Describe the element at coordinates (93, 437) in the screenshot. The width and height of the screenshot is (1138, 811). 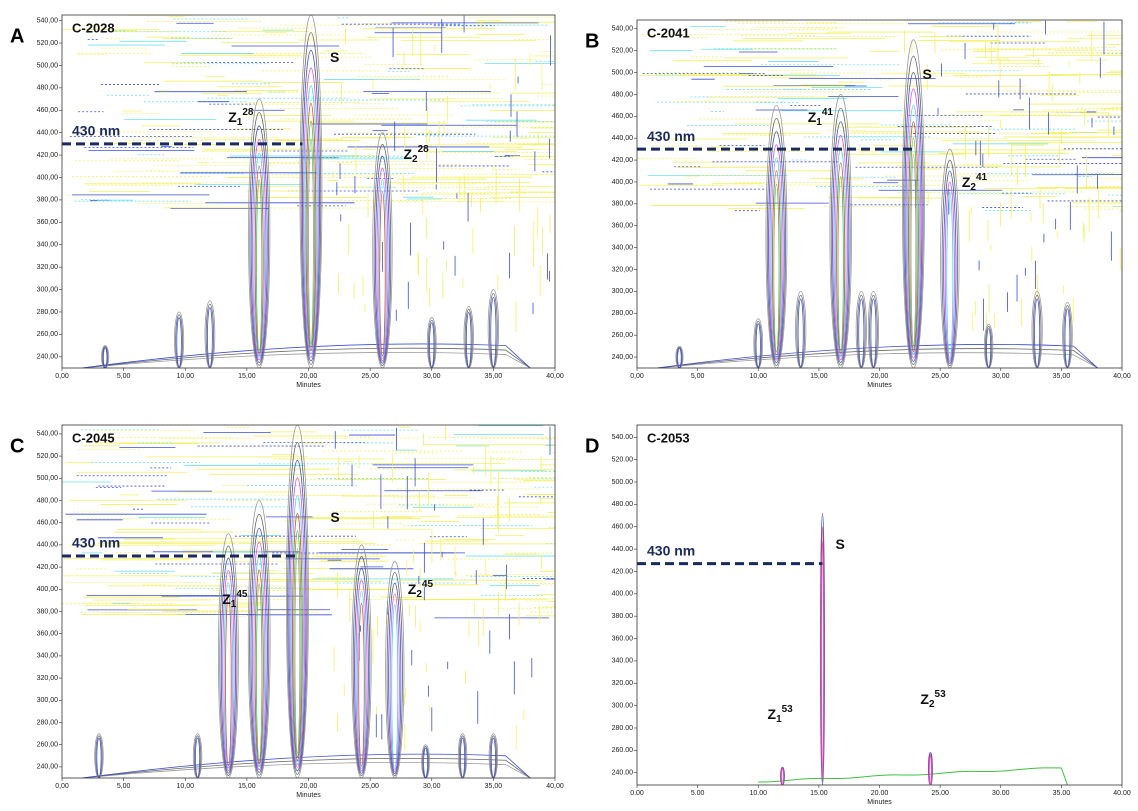
I see `plot-title: C-2045` at that location.